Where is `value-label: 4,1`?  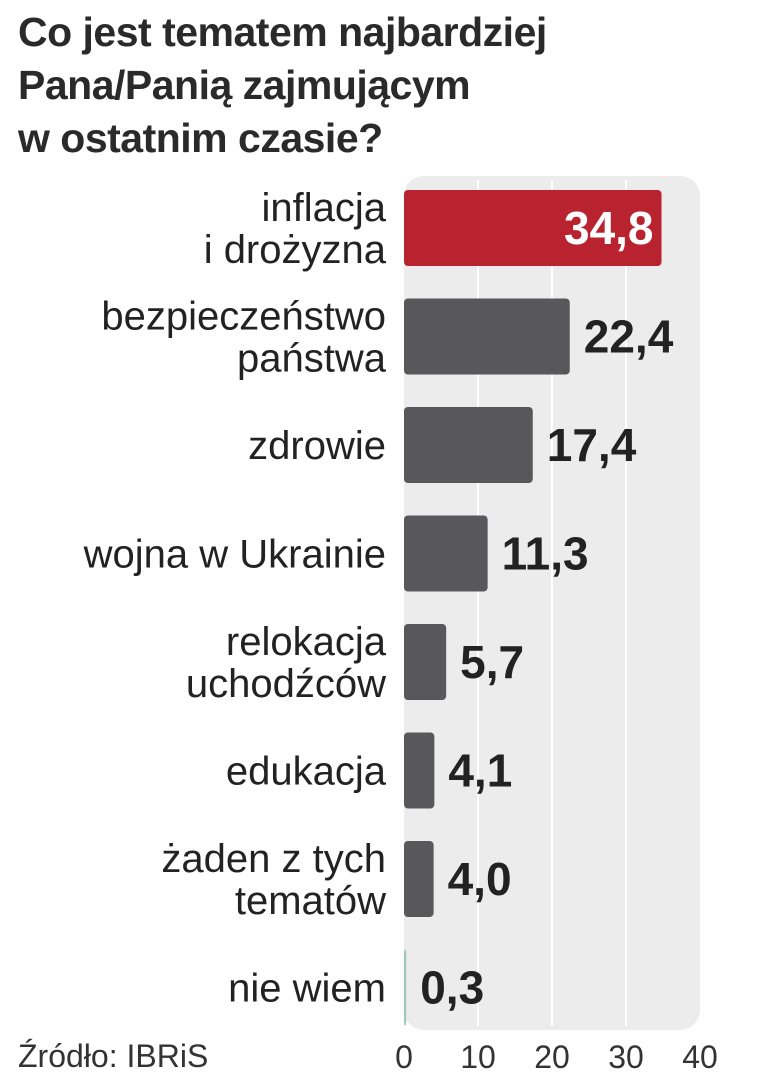 value-label: 4,1 is located at coordinates (480, 771).